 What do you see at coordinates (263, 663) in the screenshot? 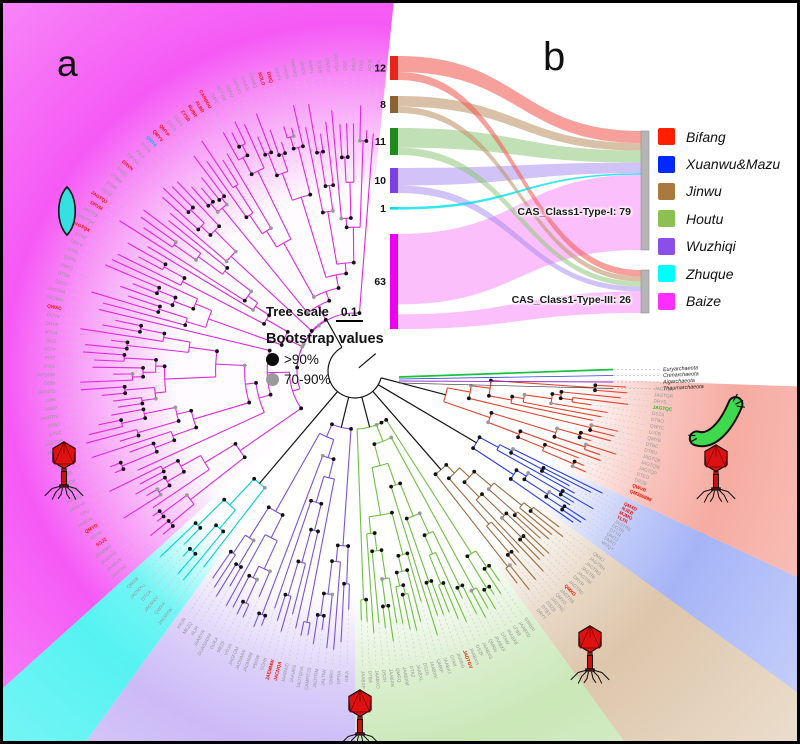
I see `taxon-label: SOHK` at bounding box center [263, 663].